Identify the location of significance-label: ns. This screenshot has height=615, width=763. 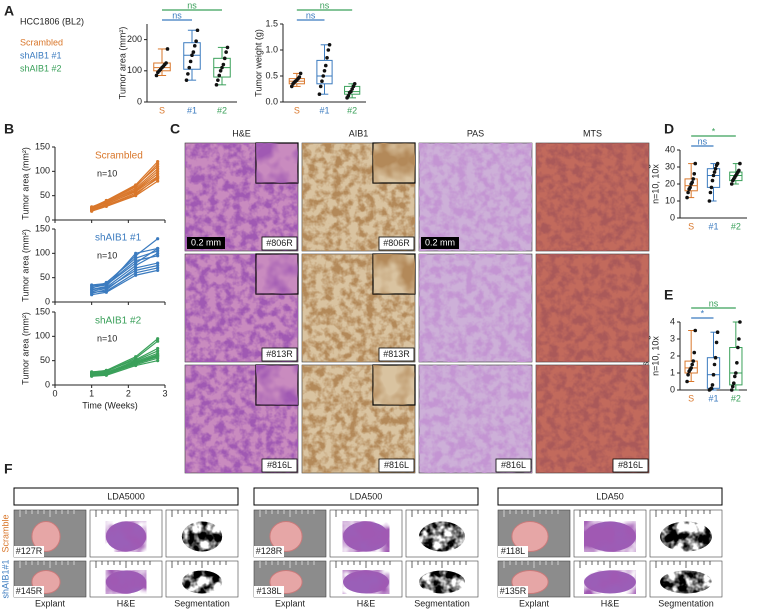
(311, 15).